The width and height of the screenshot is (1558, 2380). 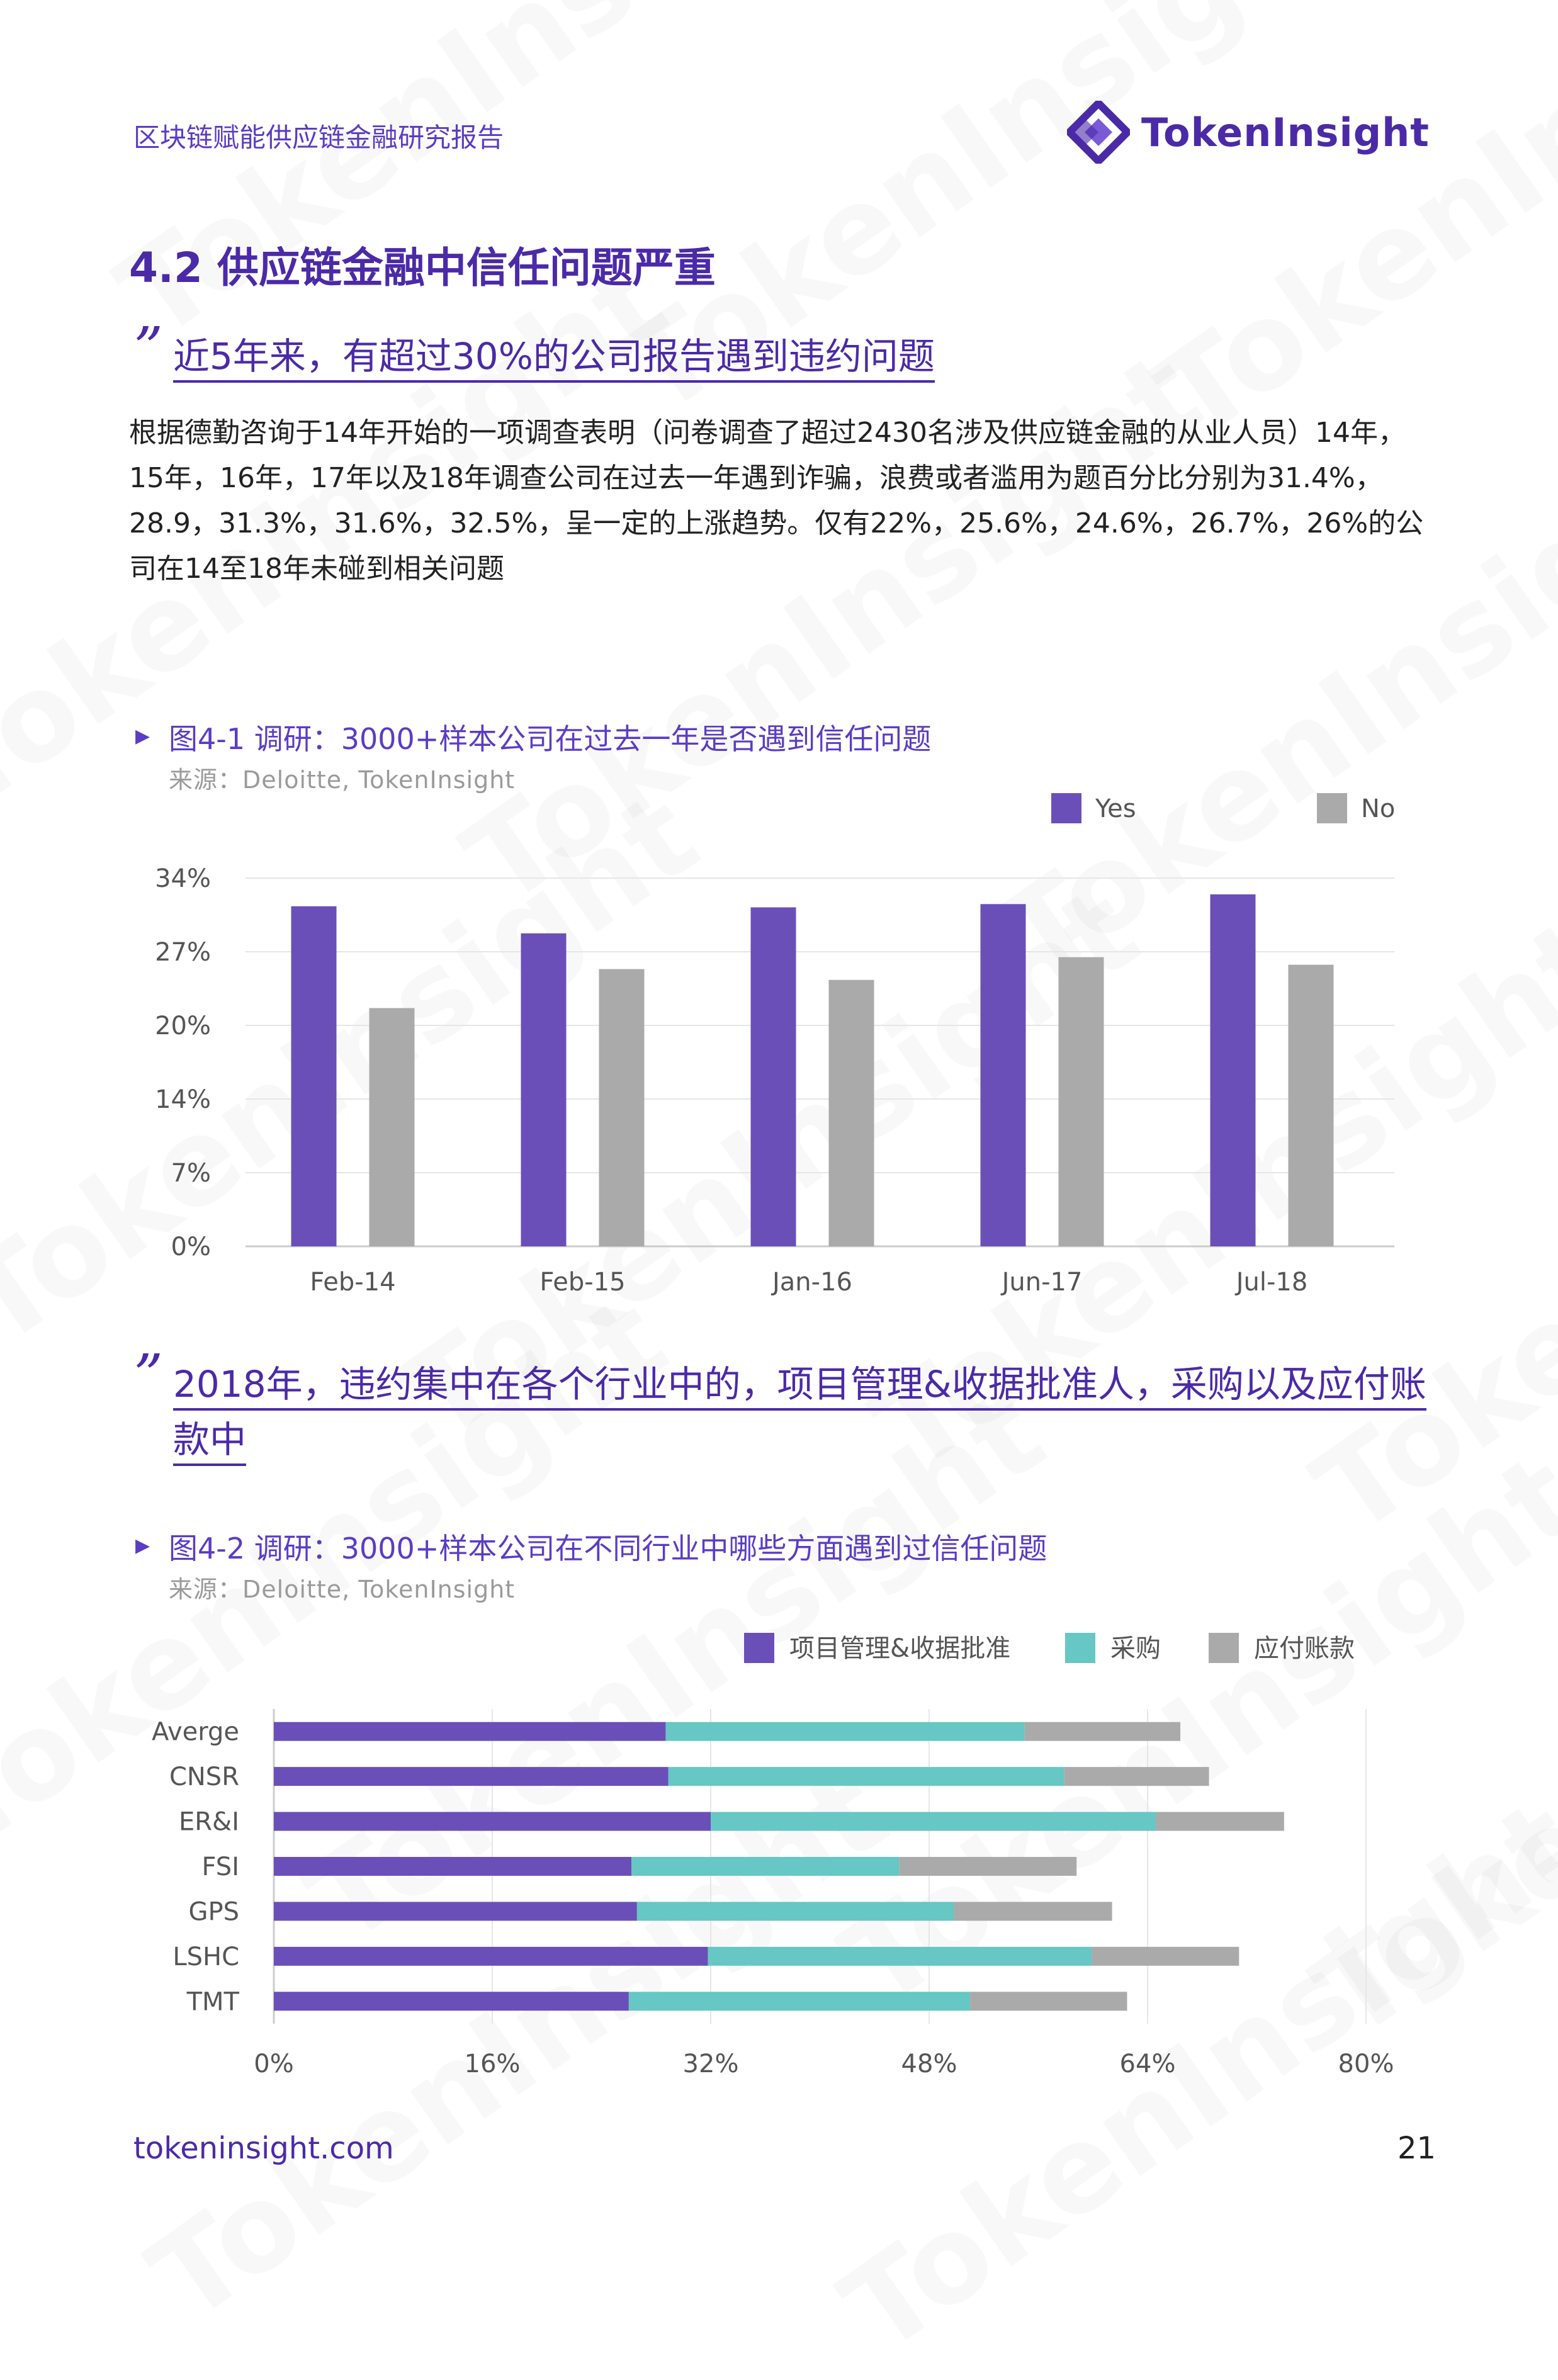 What do you see at coordinates (209, 1822) in the screenshot?
I see `y-category-label: ER&I` at bounding box center [209, 1822].